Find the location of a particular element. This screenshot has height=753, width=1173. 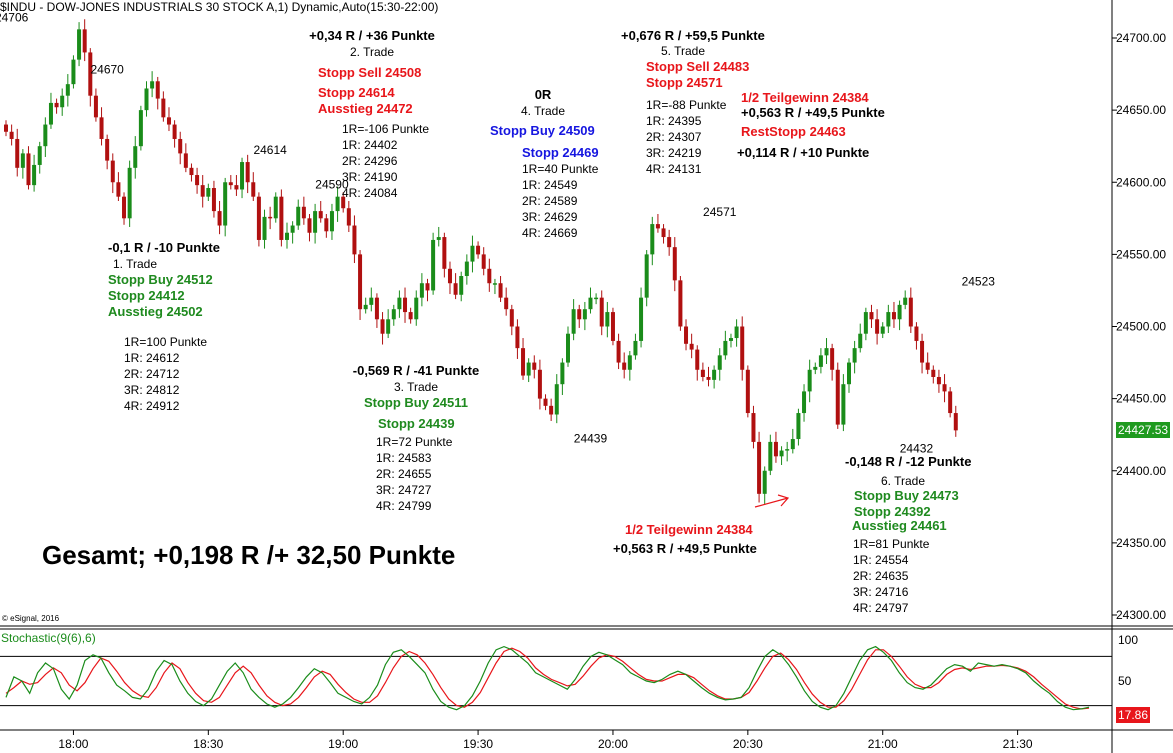

annotation-line: Ausstieg 24472 is located at coordinates (365, 108).